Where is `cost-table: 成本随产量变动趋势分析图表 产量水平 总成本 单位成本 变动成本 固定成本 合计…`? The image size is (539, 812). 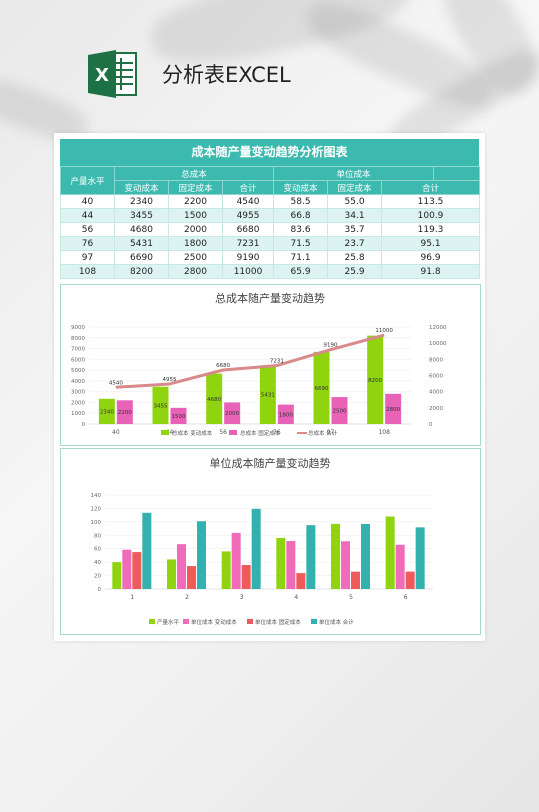 cost-table: 成本随产量变动趋势分析图表 产量水平 总成本 单位成本 变动成本 固定成本 合计… is located at coordinates (270, 209).